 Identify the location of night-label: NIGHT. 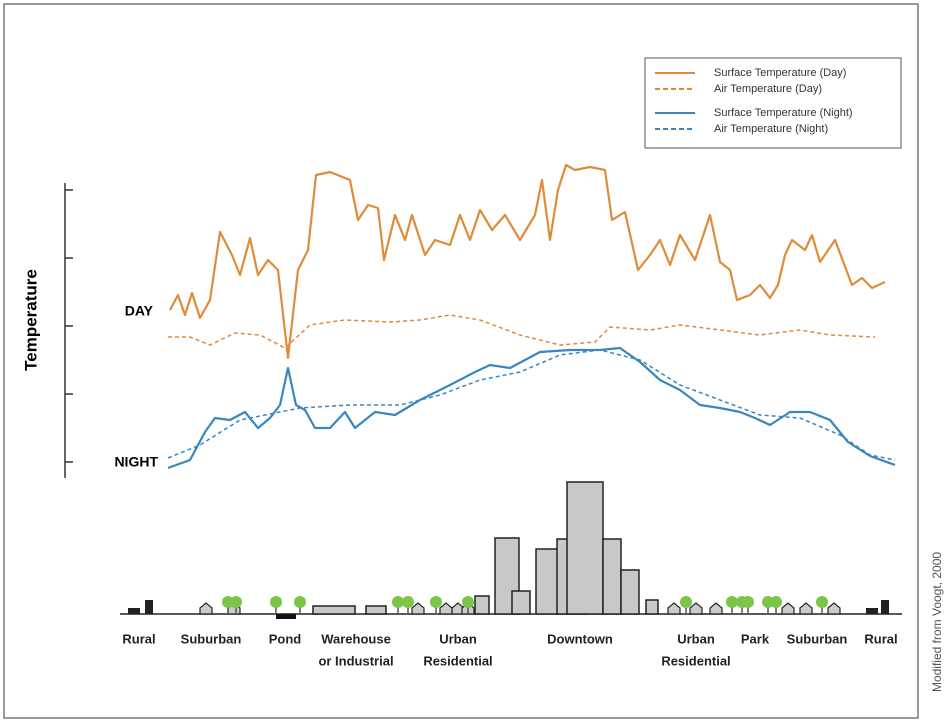
(136, 462).